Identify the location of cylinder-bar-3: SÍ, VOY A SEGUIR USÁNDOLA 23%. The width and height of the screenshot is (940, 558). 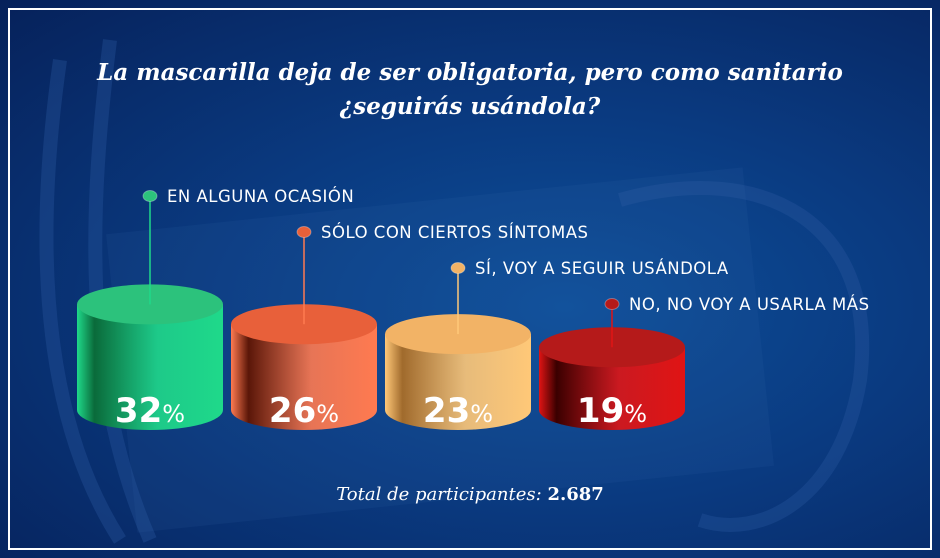
(557, 345).